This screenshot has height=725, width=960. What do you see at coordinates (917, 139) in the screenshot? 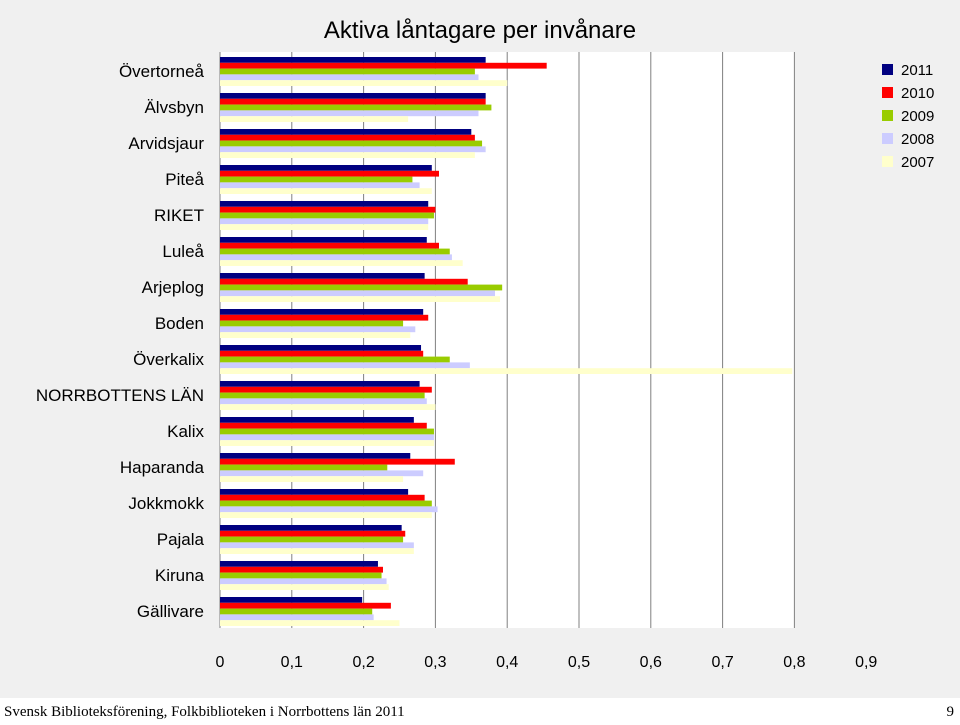
I see `legend-label: 2008` at bounding box center [917, 139].